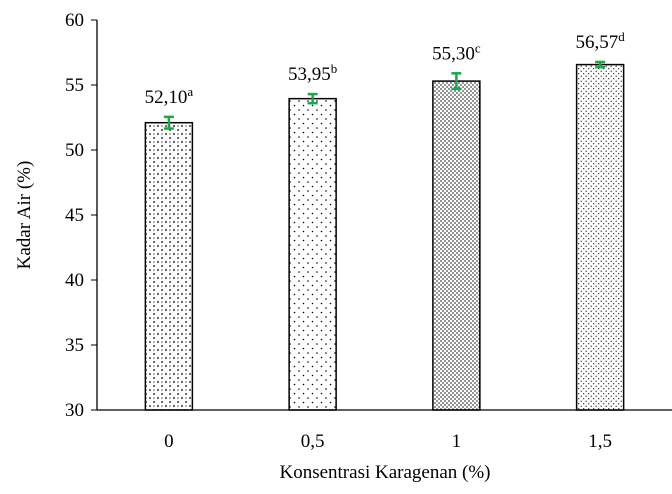 Image resolution: width=672 pixels, height=494 pixels. What do you see at coordinates (74, 215) in the screenshot?
I see `y-tick-label: 45` at bounding box center [74, 215].